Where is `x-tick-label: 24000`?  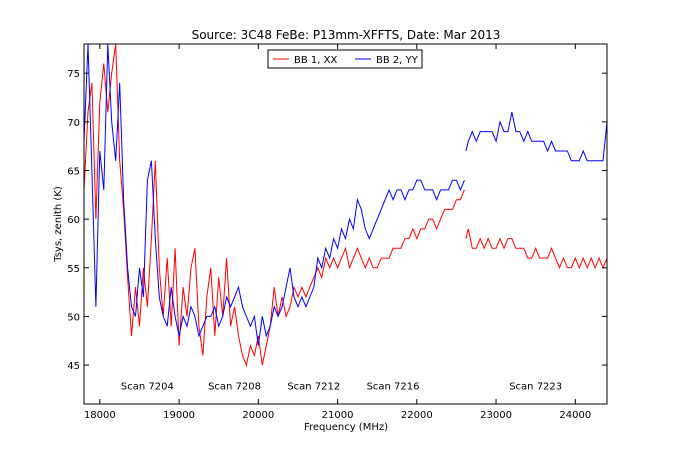
x-tick-label: 24000 is located at coordinates (575, 415).